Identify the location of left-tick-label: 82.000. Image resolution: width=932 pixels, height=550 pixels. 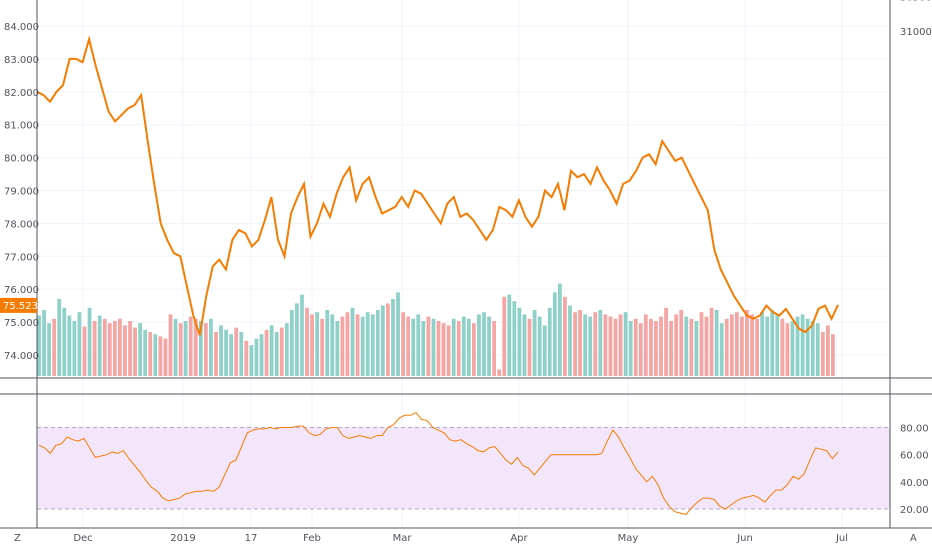
(21, 93).